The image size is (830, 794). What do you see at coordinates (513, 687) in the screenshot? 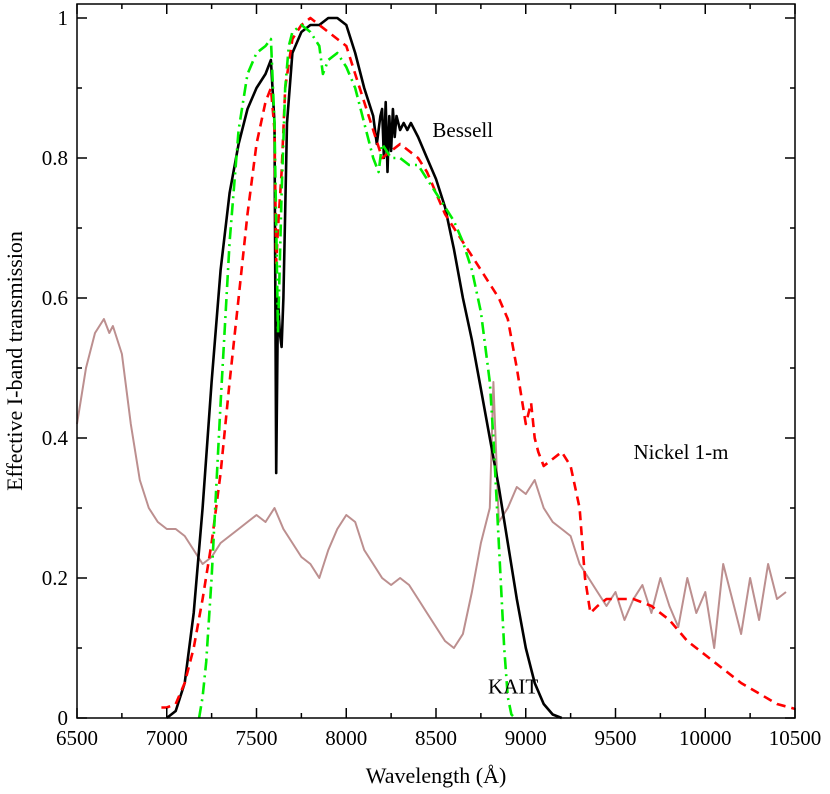
I see `annotation-kait: KAIT` at bounding box center [513, 687].